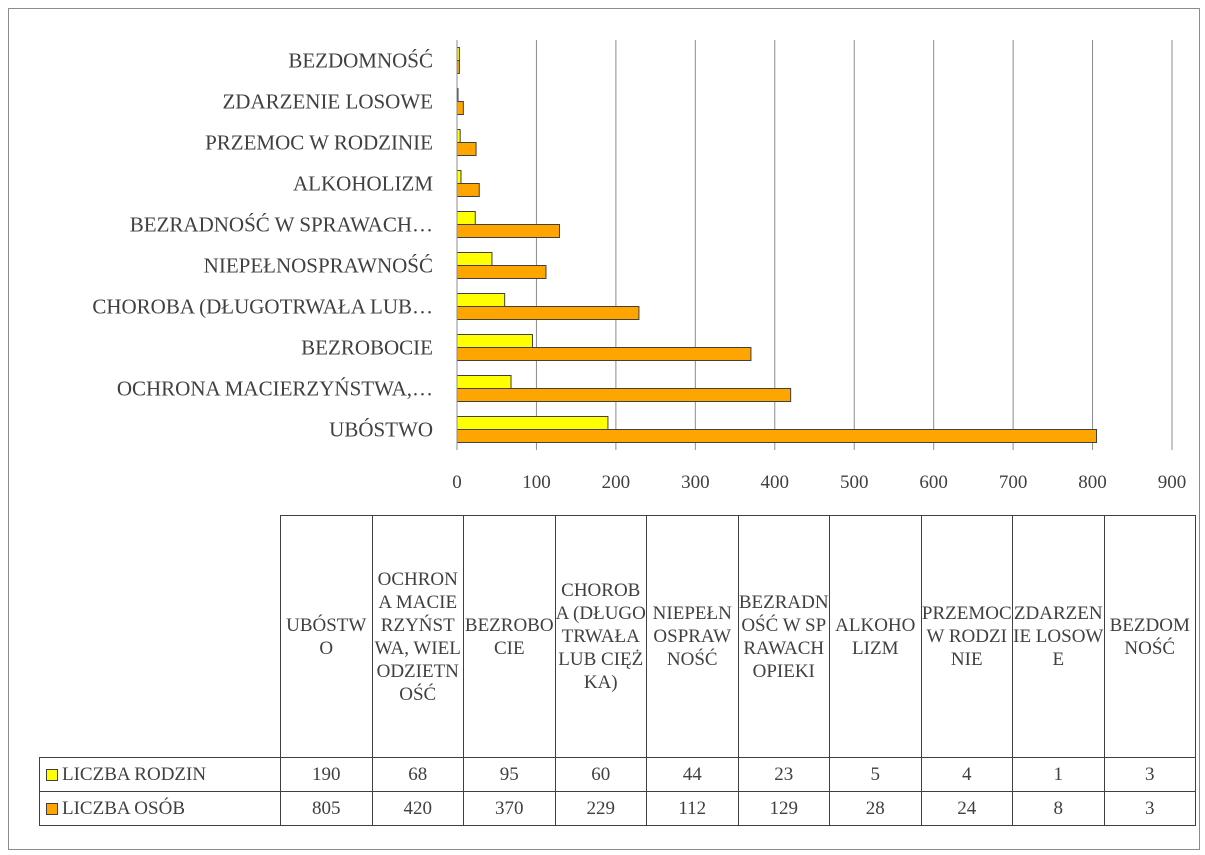 The height and width of the screenshot is (855, 1205). I want to click on table-value-cell: 44, so click(692, 774).